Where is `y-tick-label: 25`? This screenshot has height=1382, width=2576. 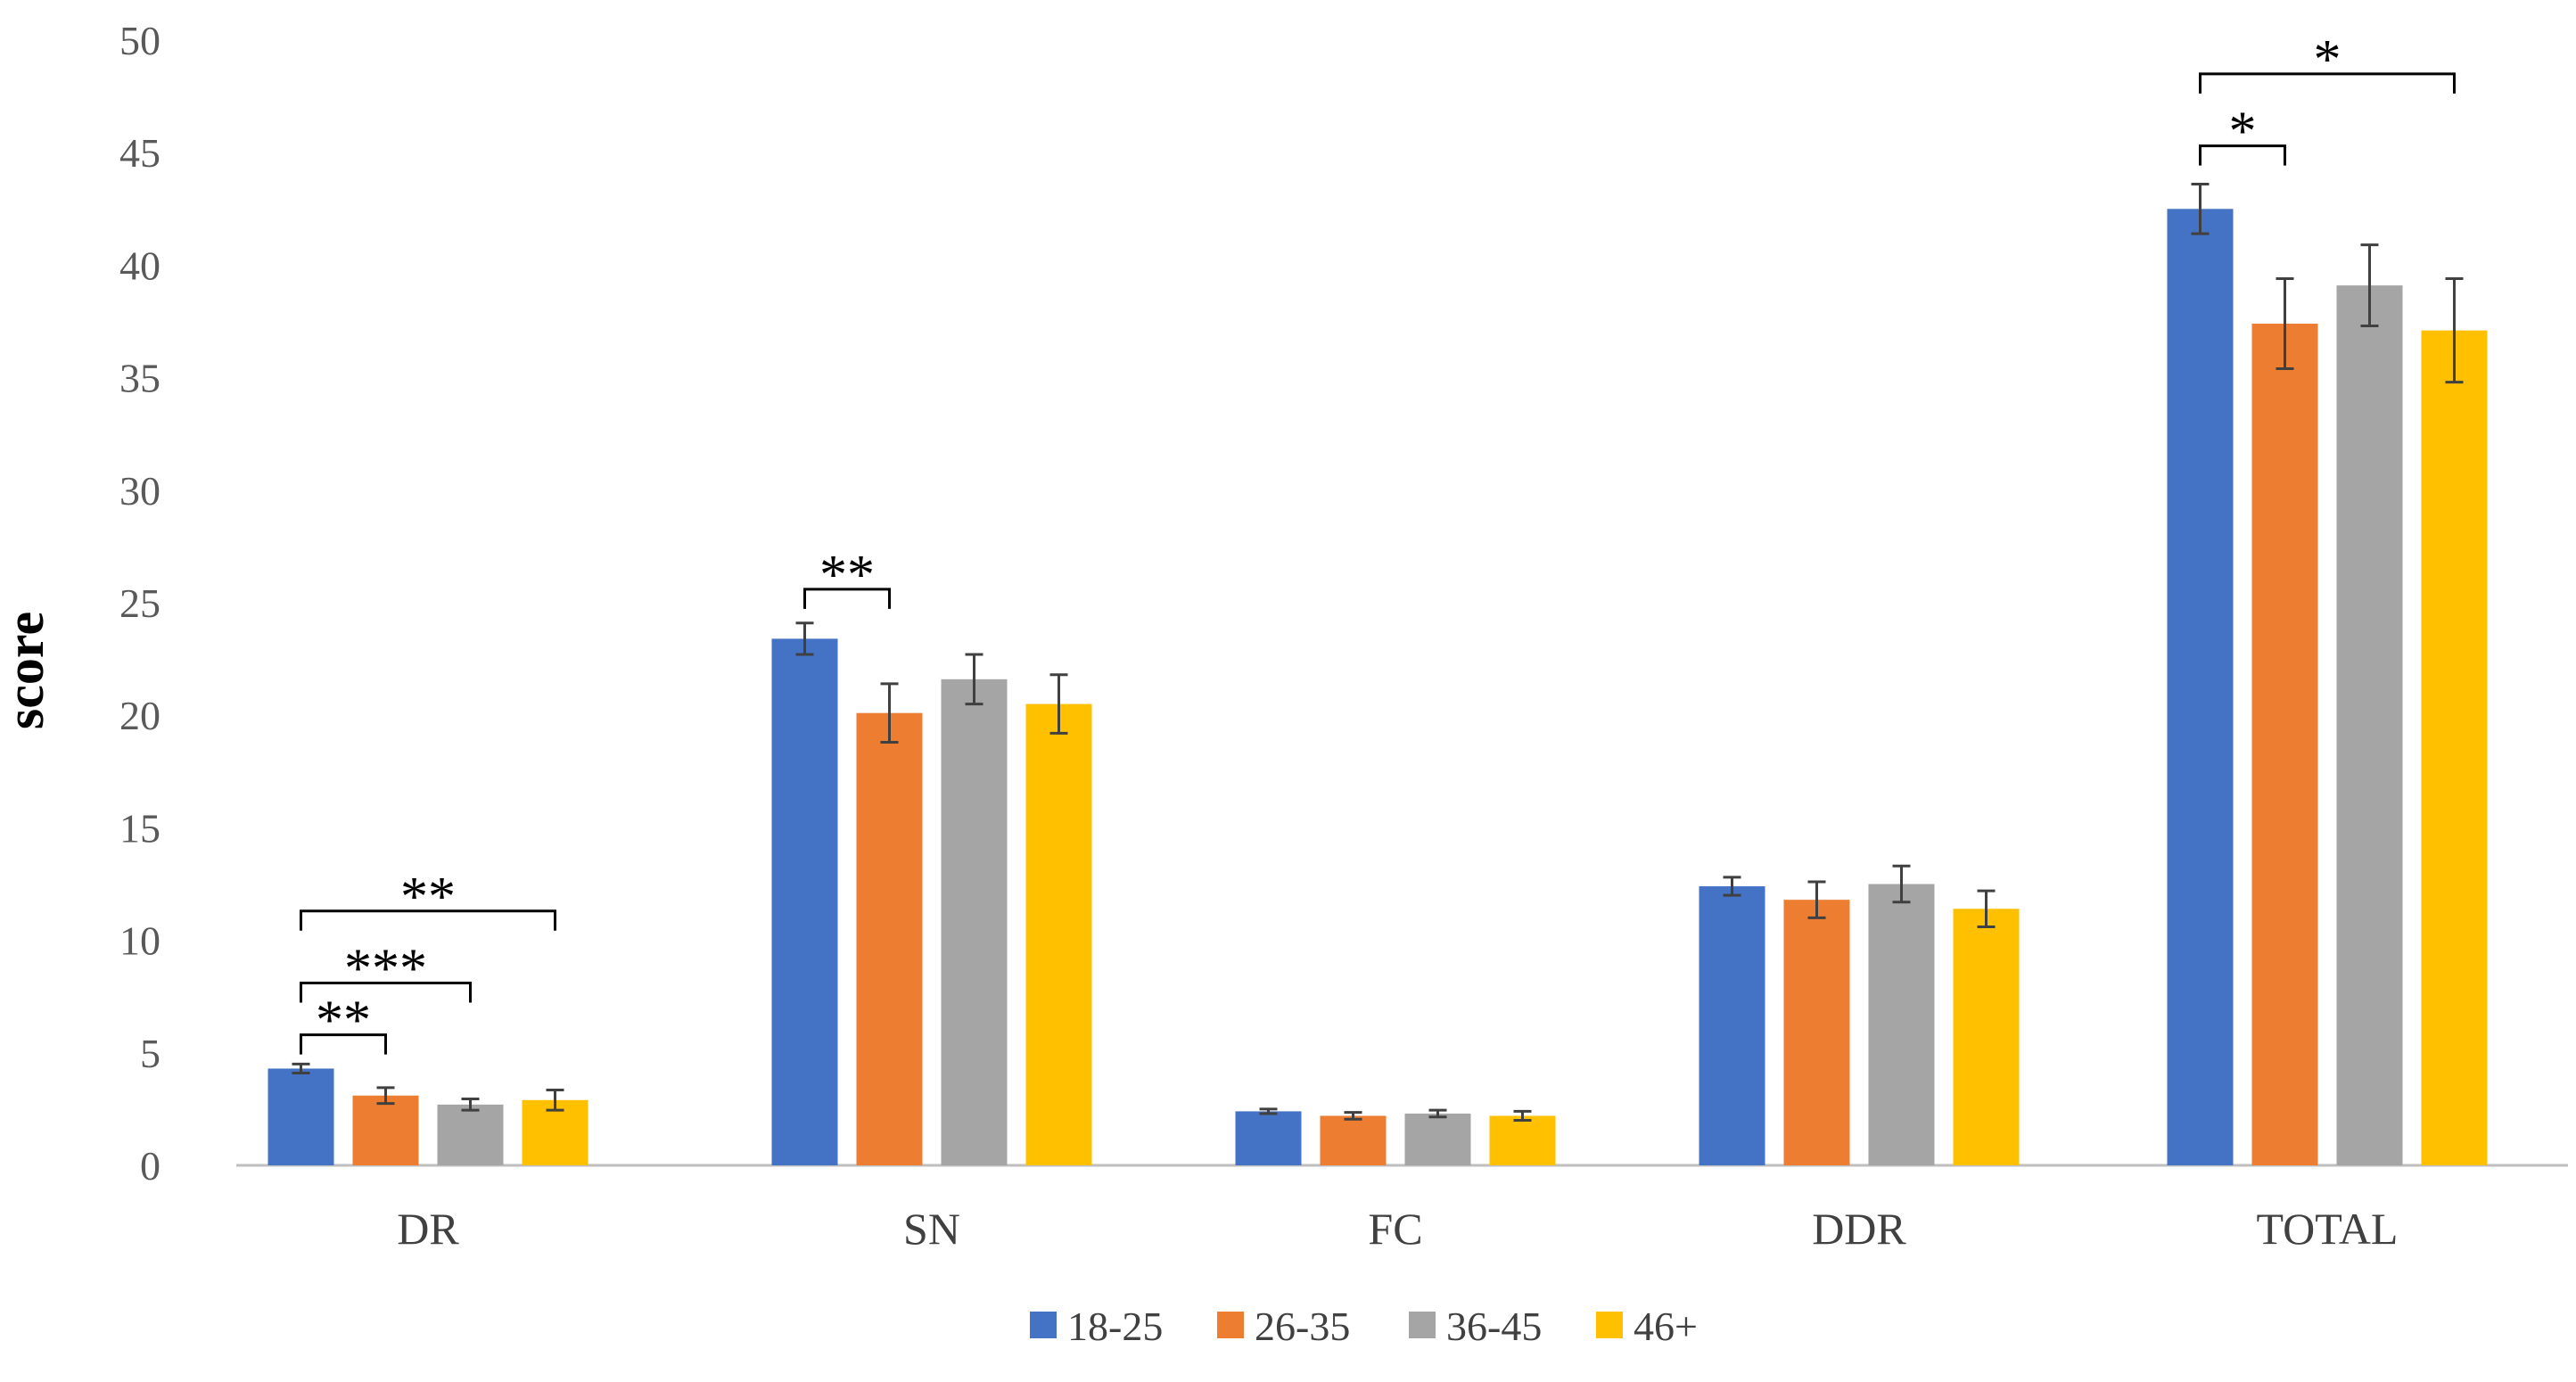
y-tick-label: 25 is located at coordinates (139, 603).